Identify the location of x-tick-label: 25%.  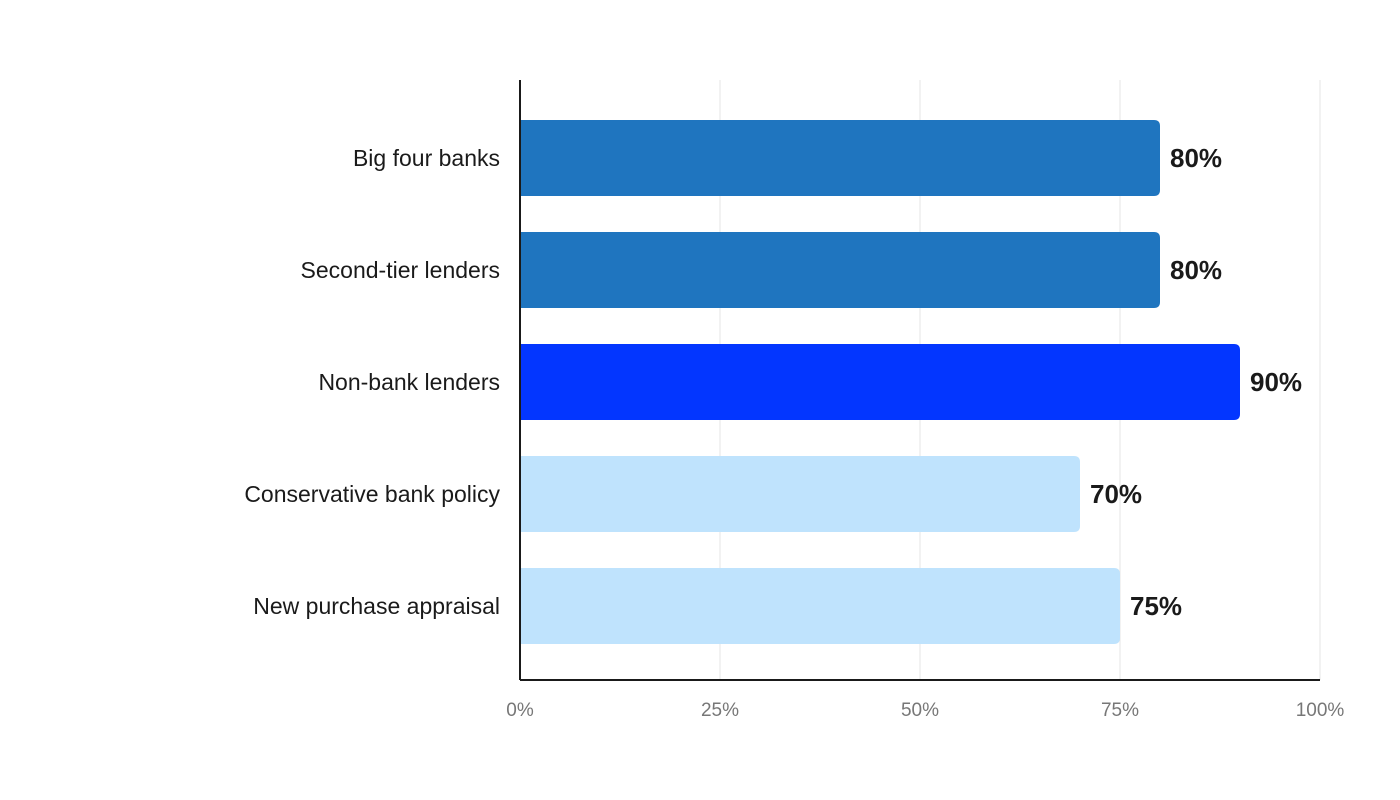
(720, 710).